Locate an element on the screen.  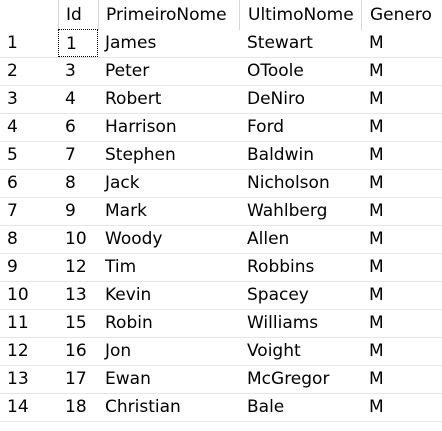
cell-ultimonome: Voight is located at coordinates (274, 351).